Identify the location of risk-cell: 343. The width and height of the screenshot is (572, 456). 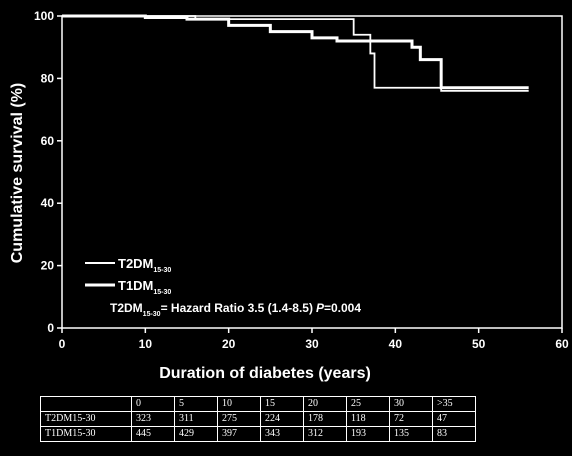
(282, 434).